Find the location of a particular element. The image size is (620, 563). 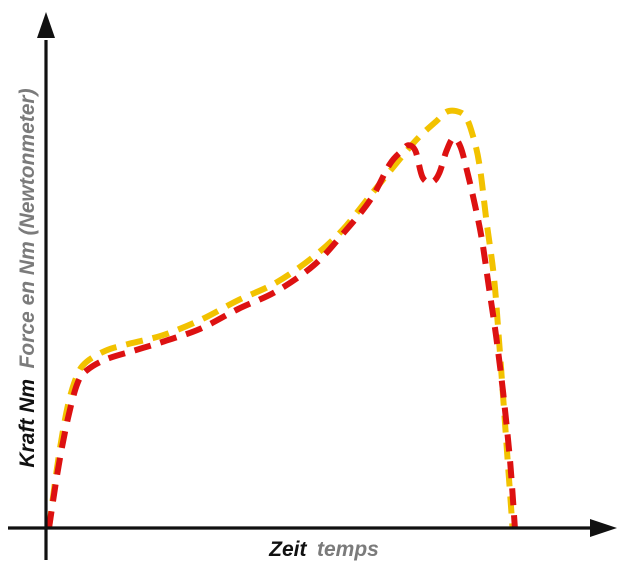

y-axis-label: Kraft Nm Force en Nm (Newtonmeter) is located at coordinates (27, 277).